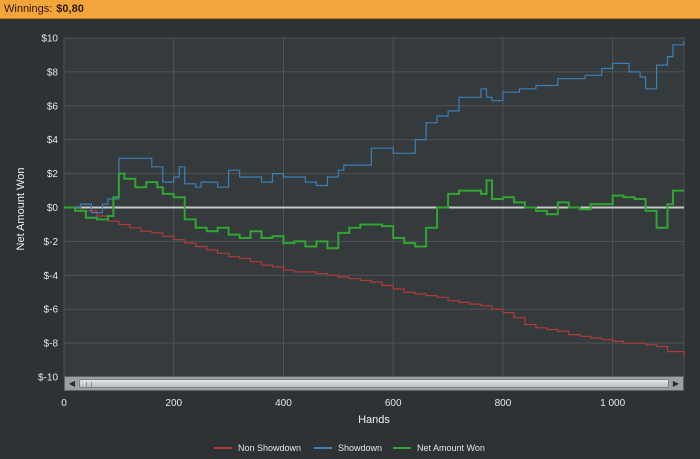  Describe the element at coordinates (72, 383) in the screenshot. I see `scroll-left-arrow-icon: ◀` at that location.